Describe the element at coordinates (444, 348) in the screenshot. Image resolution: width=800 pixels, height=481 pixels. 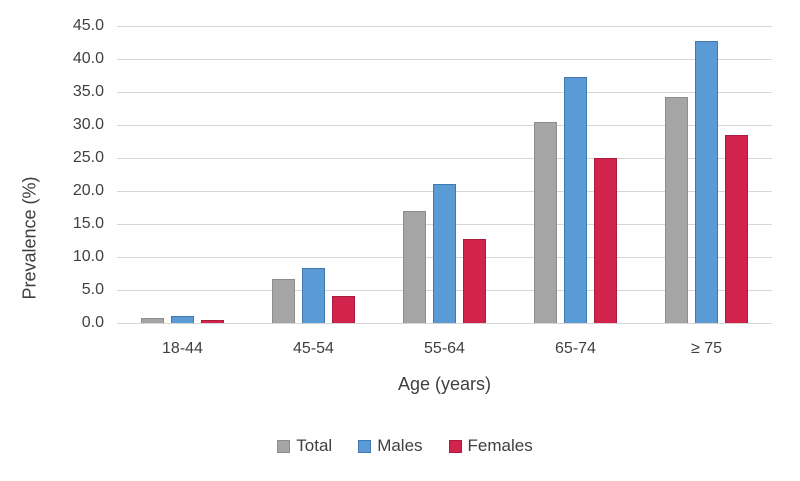
I see `x-tick-label: 55-64` at that location.